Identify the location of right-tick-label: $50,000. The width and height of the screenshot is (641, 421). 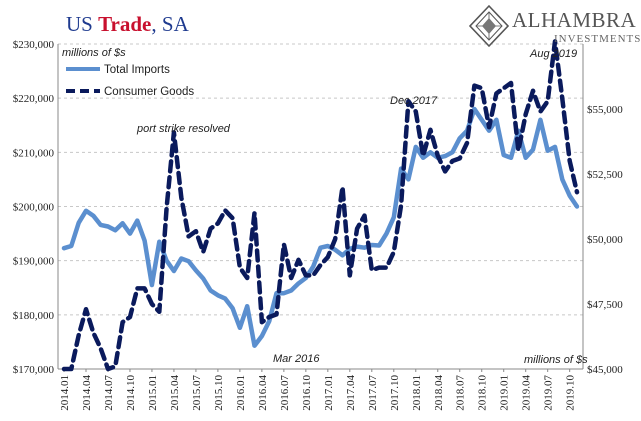
(605, 240).